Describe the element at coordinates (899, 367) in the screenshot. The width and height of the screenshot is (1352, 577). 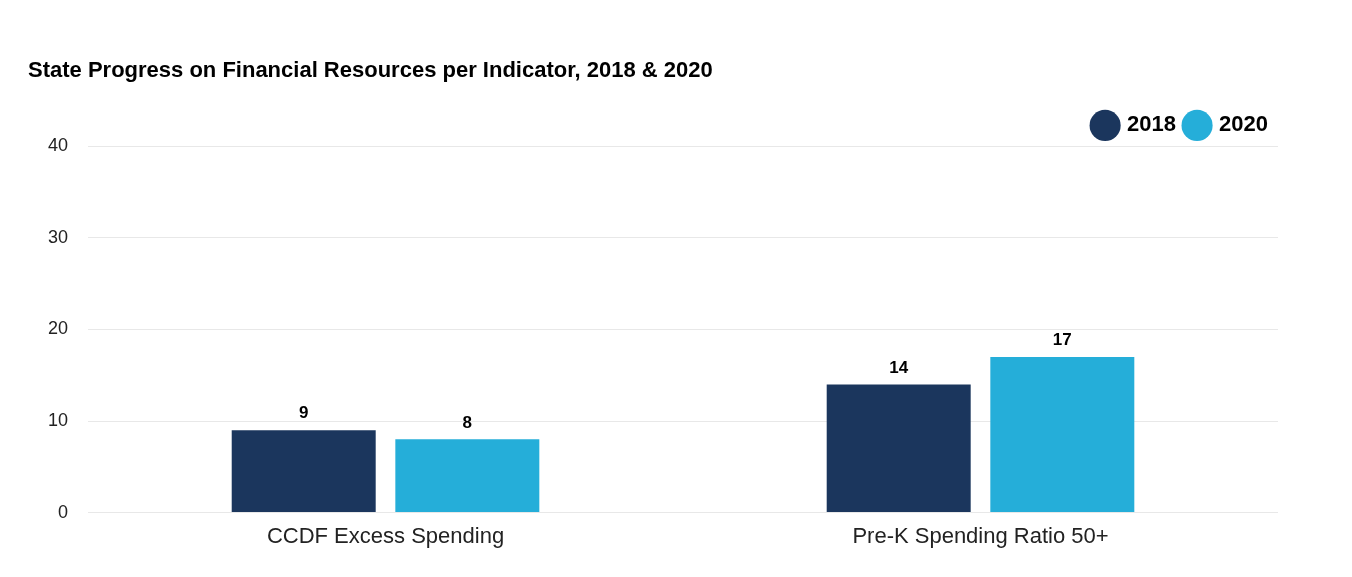
I see `data-label: 14` at that location.